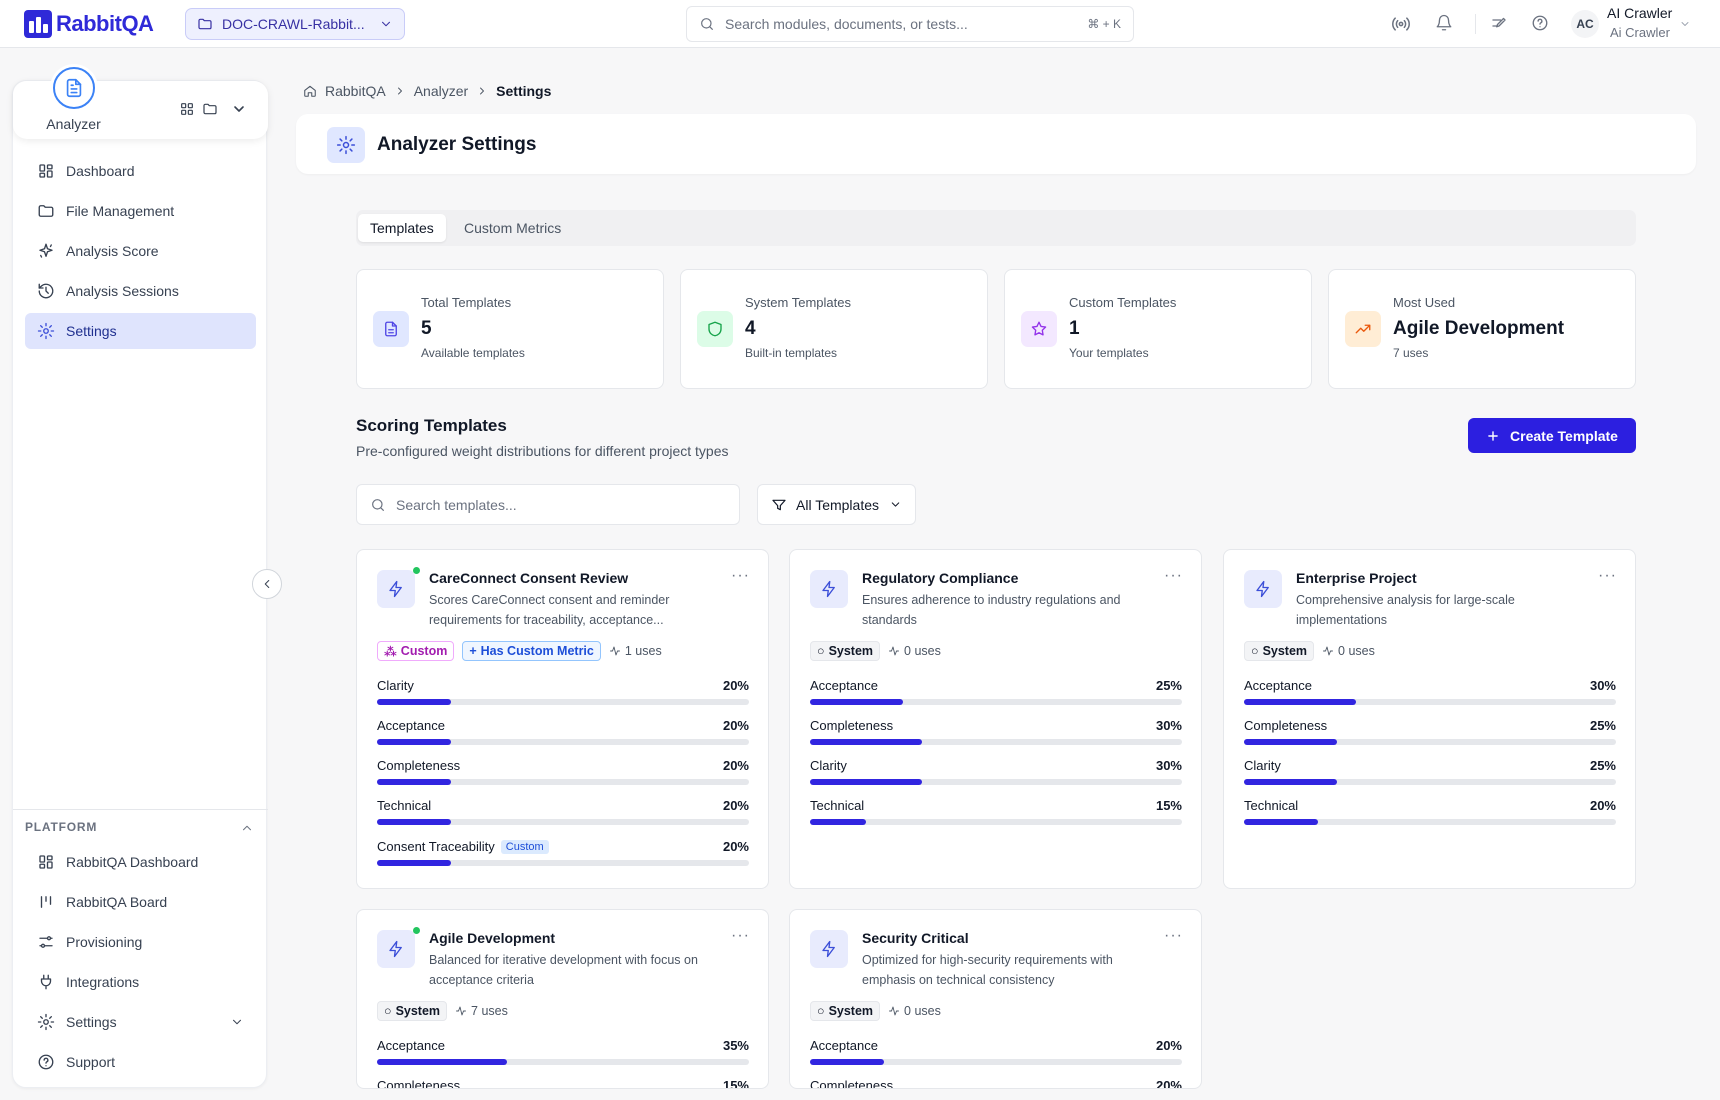 This screenshot has height=1100, width=1720. What do you see at coordinates (1564, 435) in the screenshot?
I see `create-template-label: Create Template` at bounding box center [1564, 435].